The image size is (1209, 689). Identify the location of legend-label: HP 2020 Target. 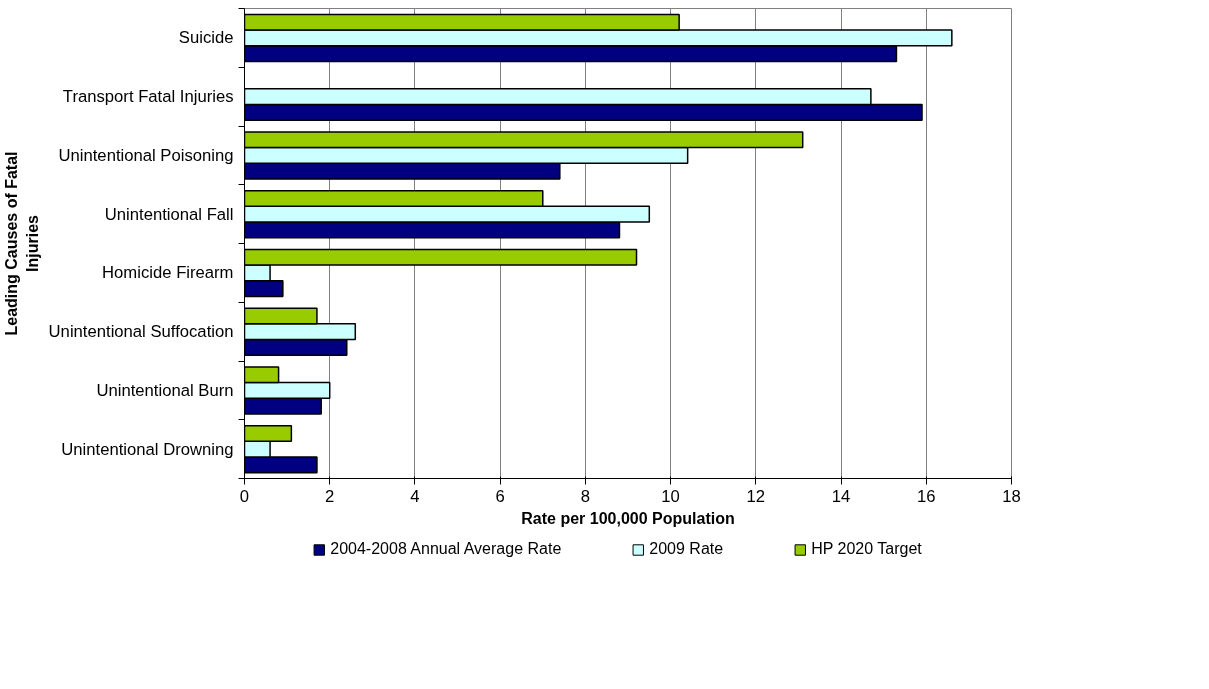
(866, 549).